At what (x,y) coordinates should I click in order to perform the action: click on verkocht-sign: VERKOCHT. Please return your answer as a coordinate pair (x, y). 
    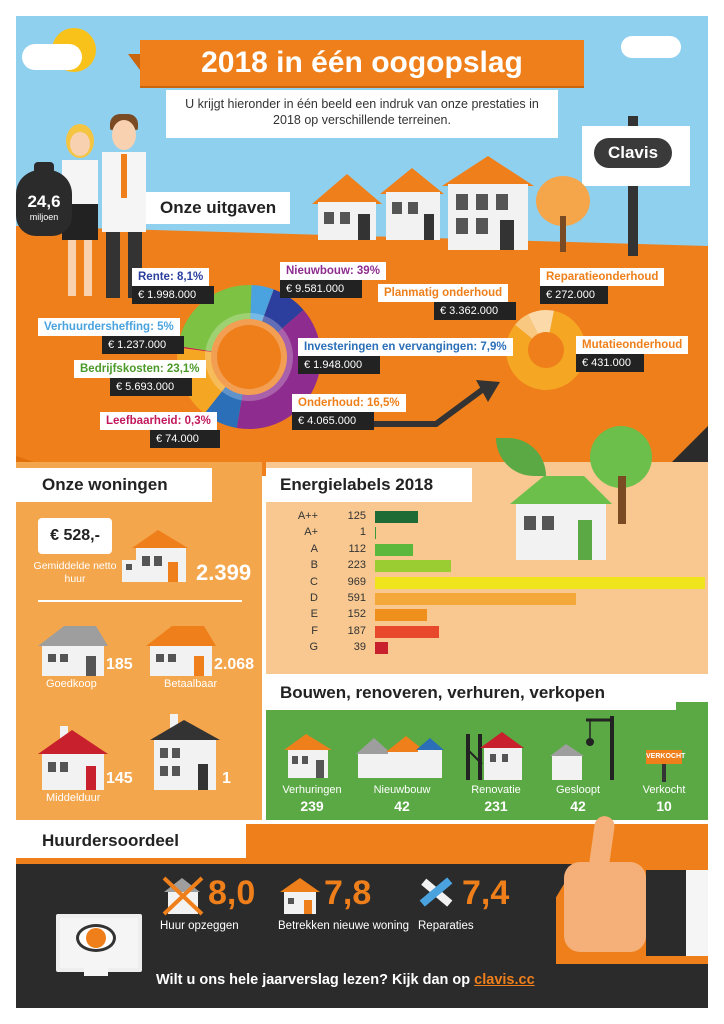
    Looking at the image, I should click on (665, 757).